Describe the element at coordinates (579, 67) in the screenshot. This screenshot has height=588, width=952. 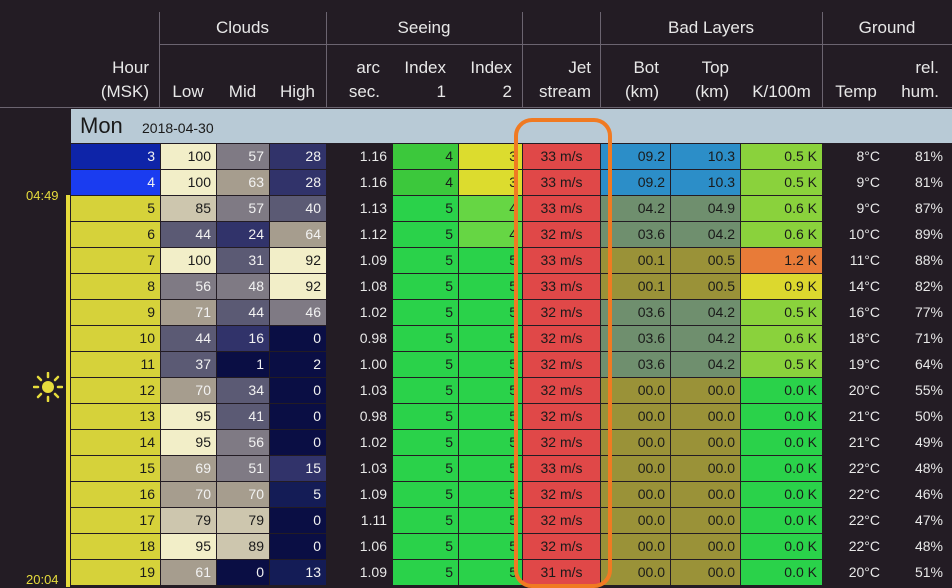
I see `col-jet-line1: Jet` at that location.